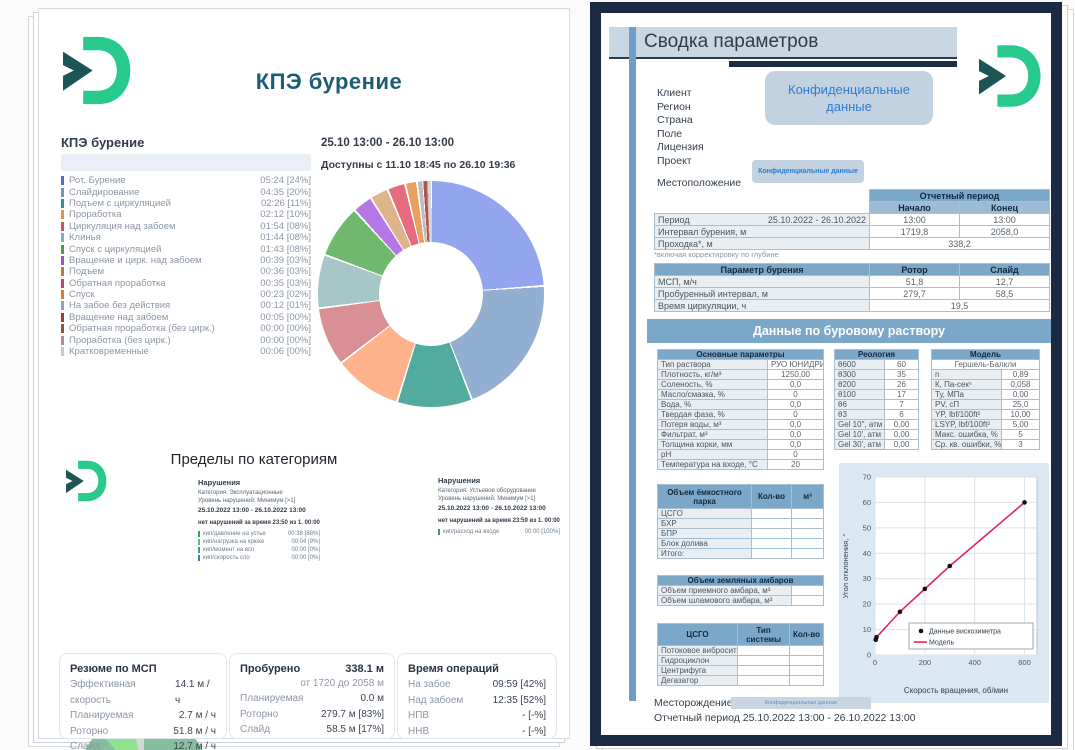 This screenshot has width=1075, height=750. What do you see at coordinates (859, 404) in the screenshot?
I see `row-label: θ6` at bounding box center [859, 404].